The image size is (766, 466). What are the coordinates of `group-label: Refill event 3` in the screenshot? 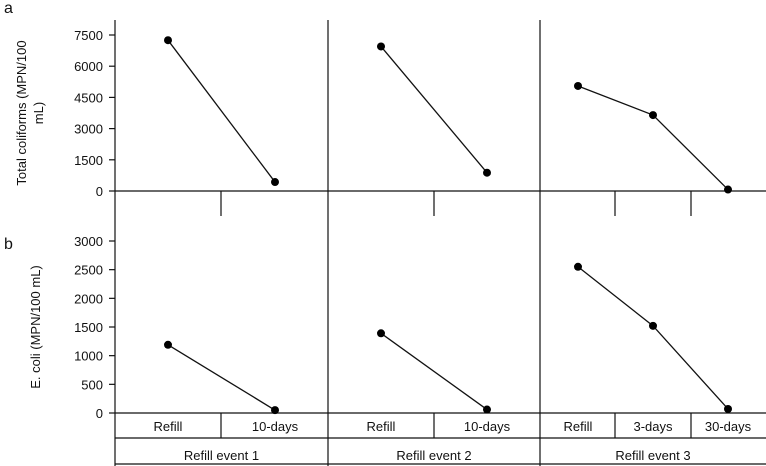 It's located at (652, 455).